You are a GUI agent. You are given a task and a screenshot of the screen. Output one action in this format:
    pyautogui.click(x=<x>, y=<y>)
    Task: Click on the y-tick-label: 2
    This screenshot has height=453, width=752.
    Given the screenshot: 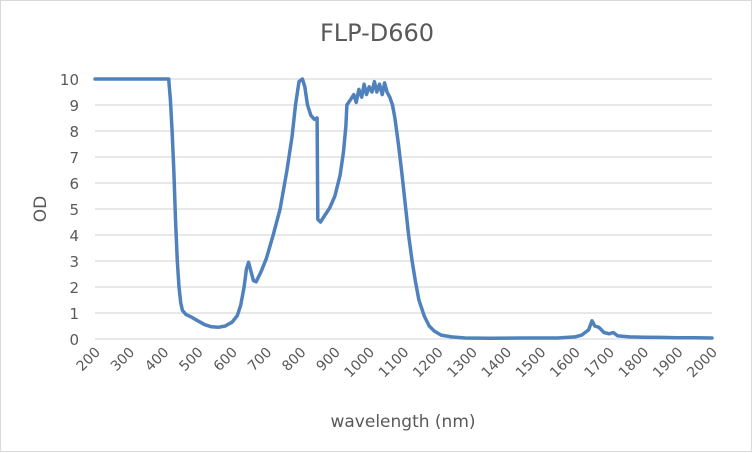 What is the action you would take?
    pyautogui.click(x=74, y=288)
    